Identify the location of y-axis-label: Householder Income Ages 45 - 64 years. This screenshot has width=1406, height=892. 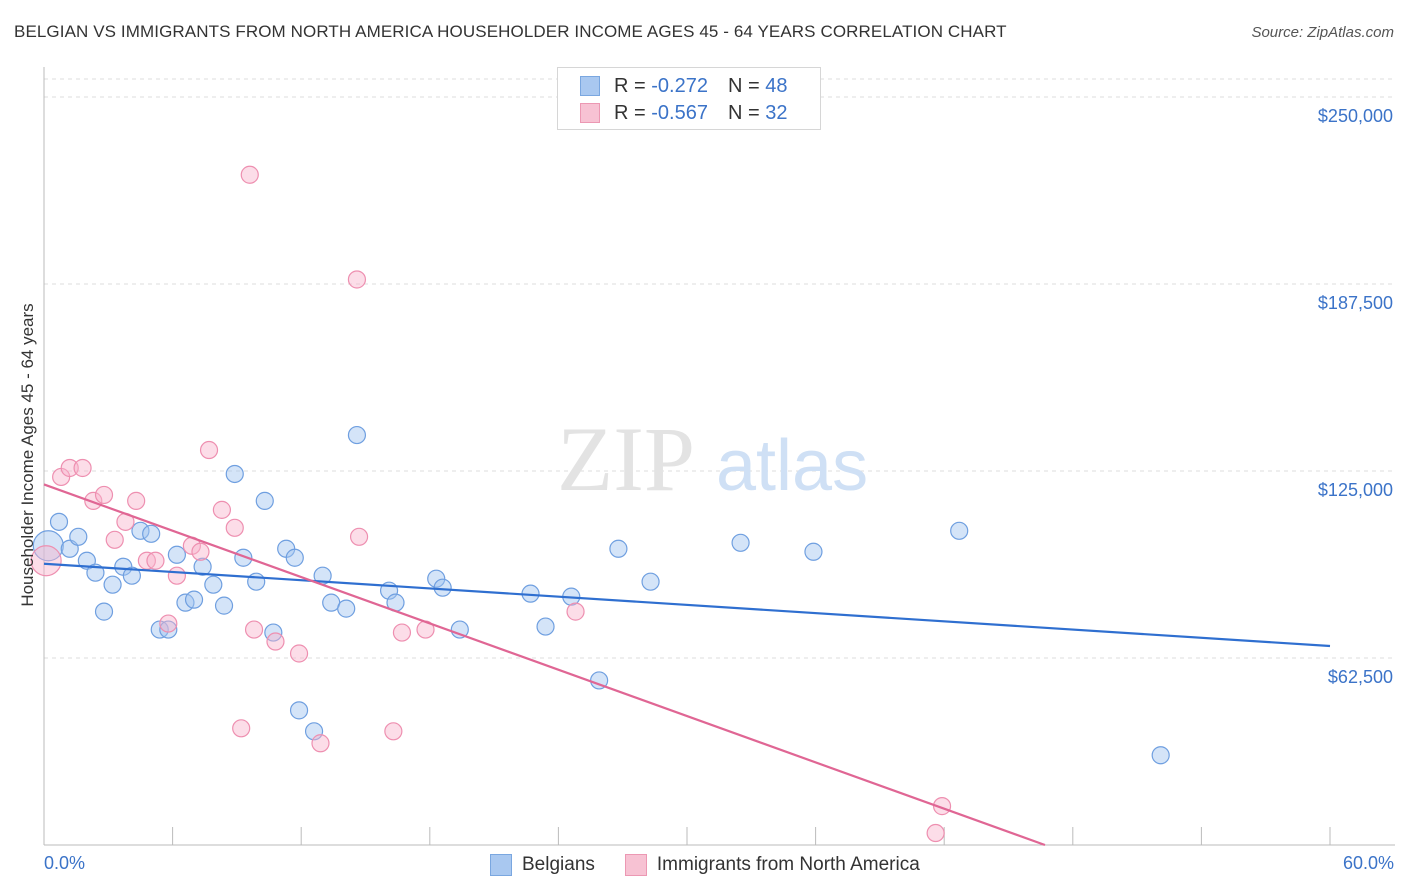
(27, 455).